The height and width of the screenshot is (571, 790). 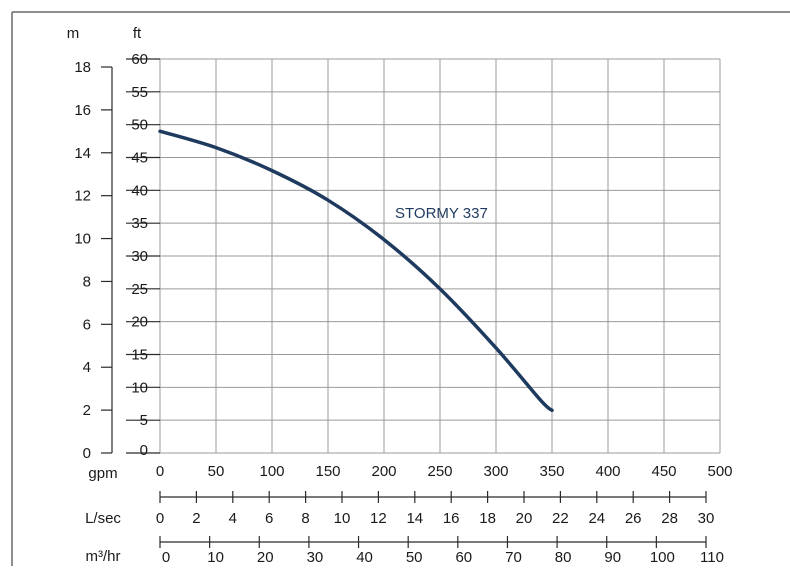 I want to click on y-tick-label-ft: 5, so click(x=144, y=420).